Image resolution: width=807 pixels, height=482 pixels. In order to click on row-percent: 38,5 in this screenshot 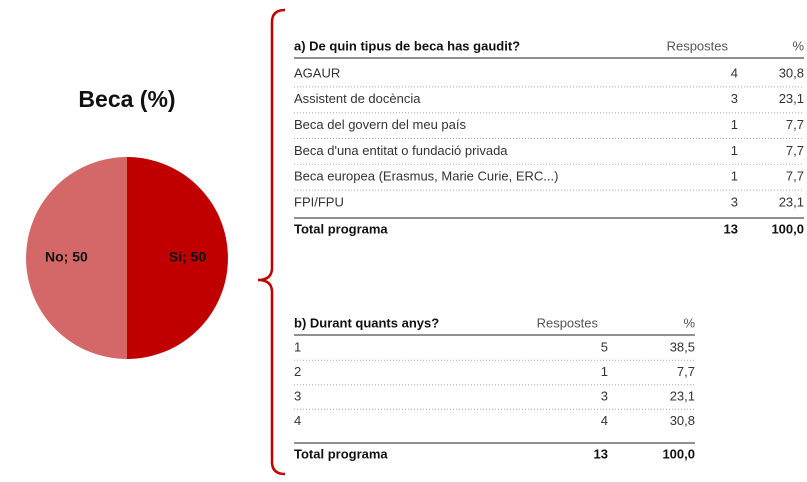, I will do `click(682, 346)`.